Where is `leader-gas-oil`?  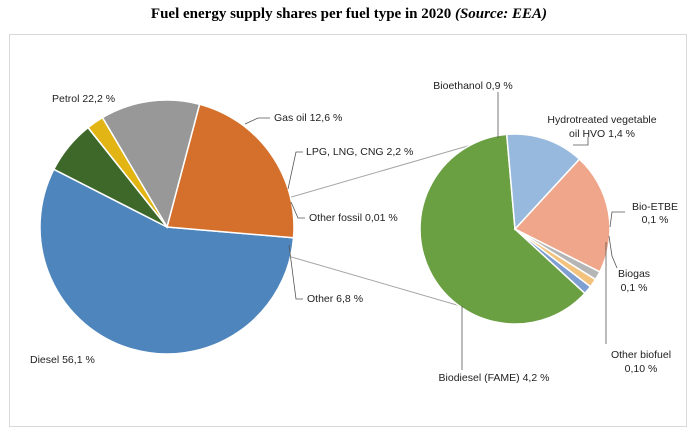
leader-gas-oil is located at coordinates (257, 121).